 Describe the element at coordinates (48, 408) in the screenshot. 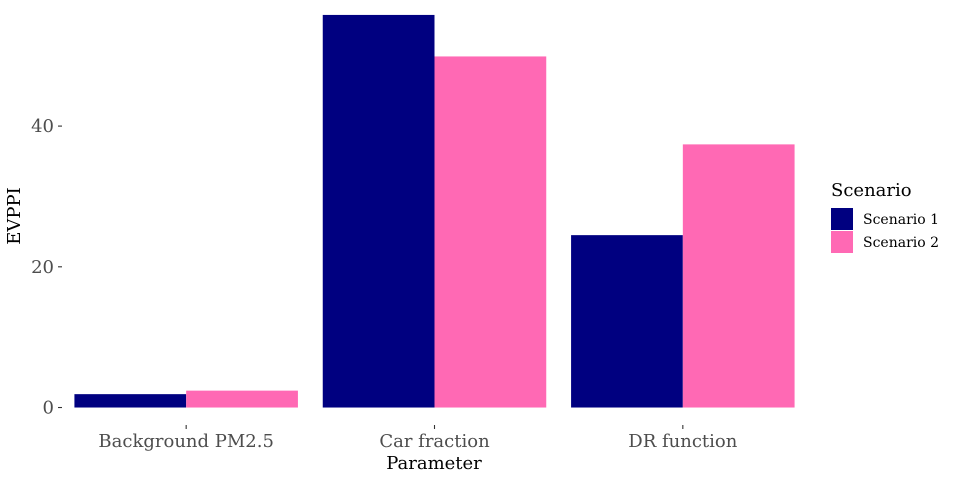

I see `y-tick-label: 0` at that location.